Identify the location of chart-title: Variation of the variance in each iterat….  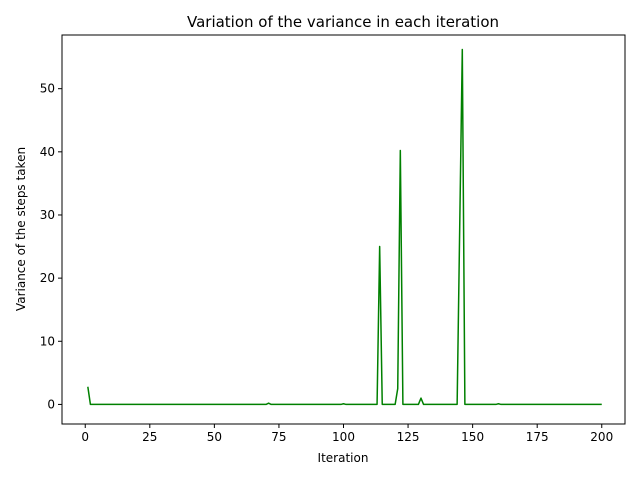
(343, 22).